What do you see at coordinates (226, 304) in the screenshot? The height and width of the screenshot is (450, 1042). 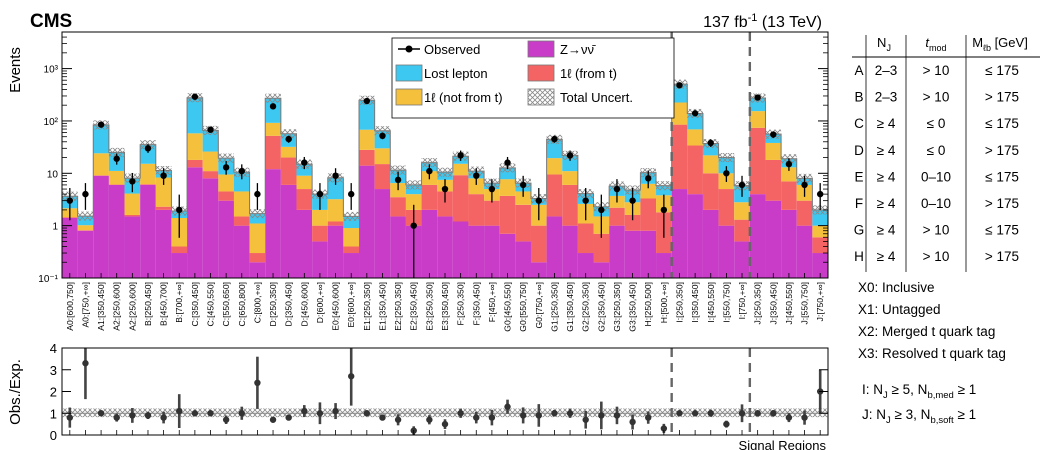 I see `x-tick-label-10: C:[550,650]` at bounding box center [226, 304].